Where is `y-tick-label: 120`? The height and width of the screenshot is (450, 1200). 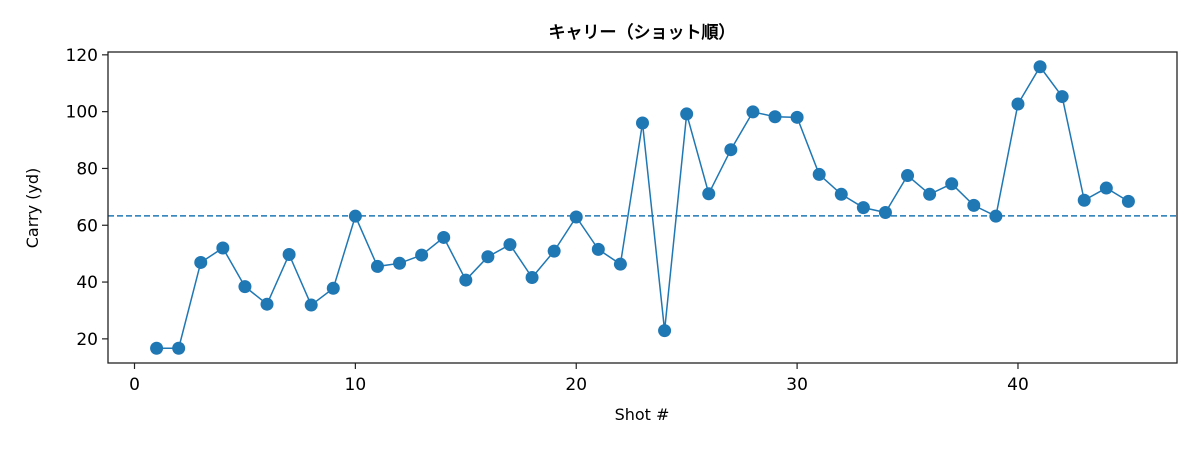 y-tick-label: 120 is located at coordinates (82, 56).